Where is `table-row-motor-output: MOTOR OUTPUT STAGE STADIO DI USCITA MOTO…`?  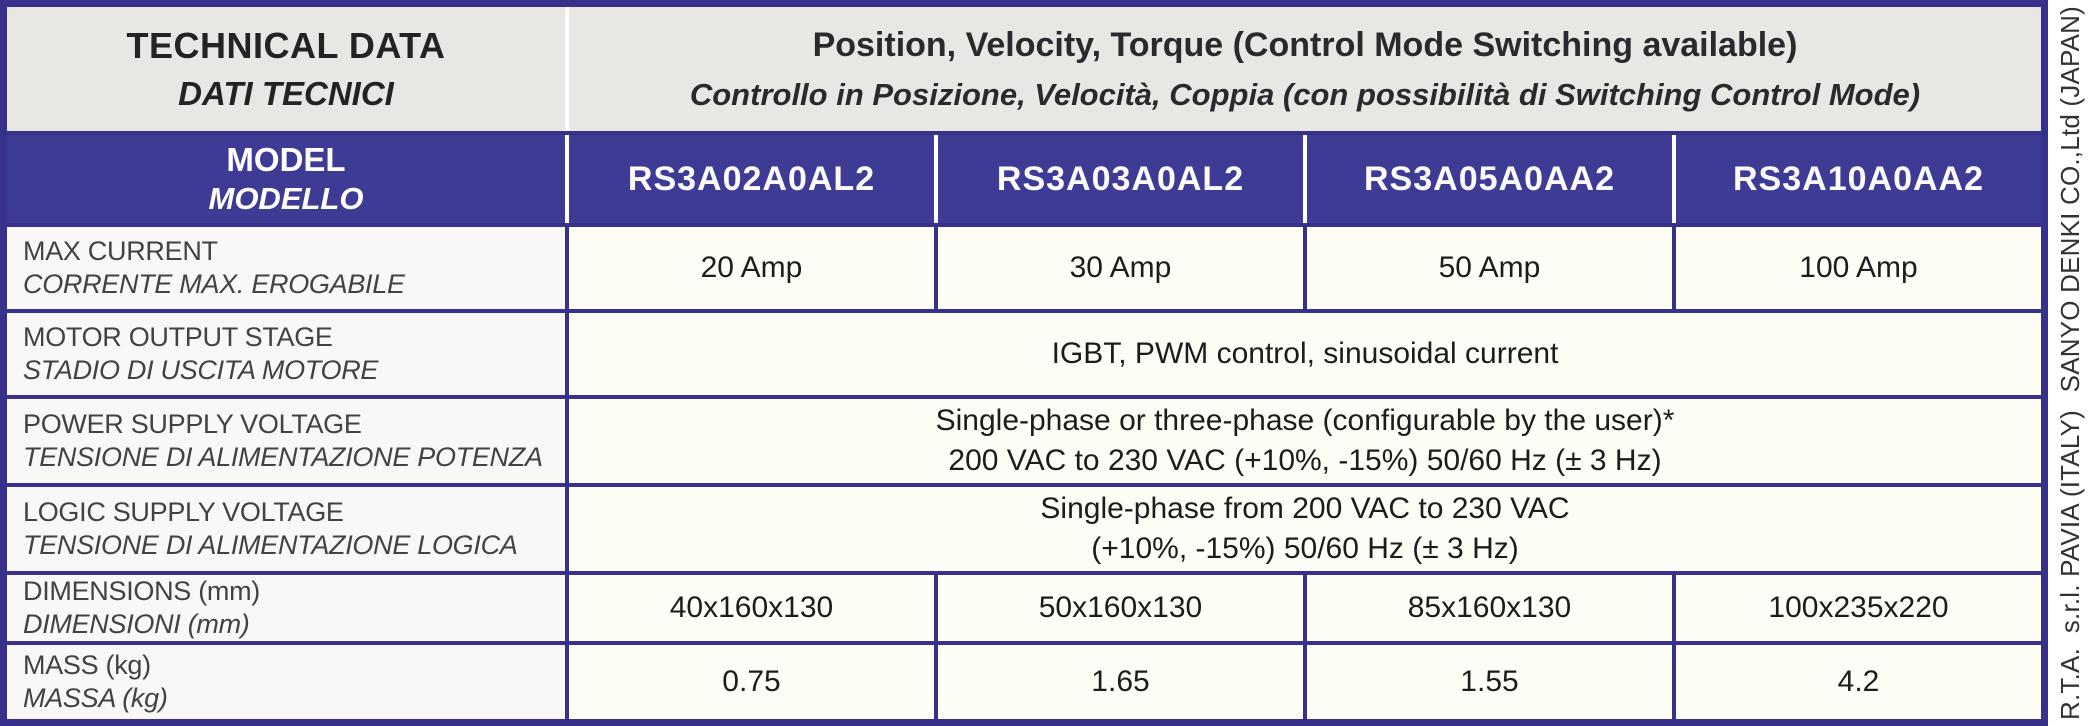
table-row-motor-output: MOTOR OUTPUT STAGE STADIO DI USCITA MOTO… is located at coordinates (1024, 354).